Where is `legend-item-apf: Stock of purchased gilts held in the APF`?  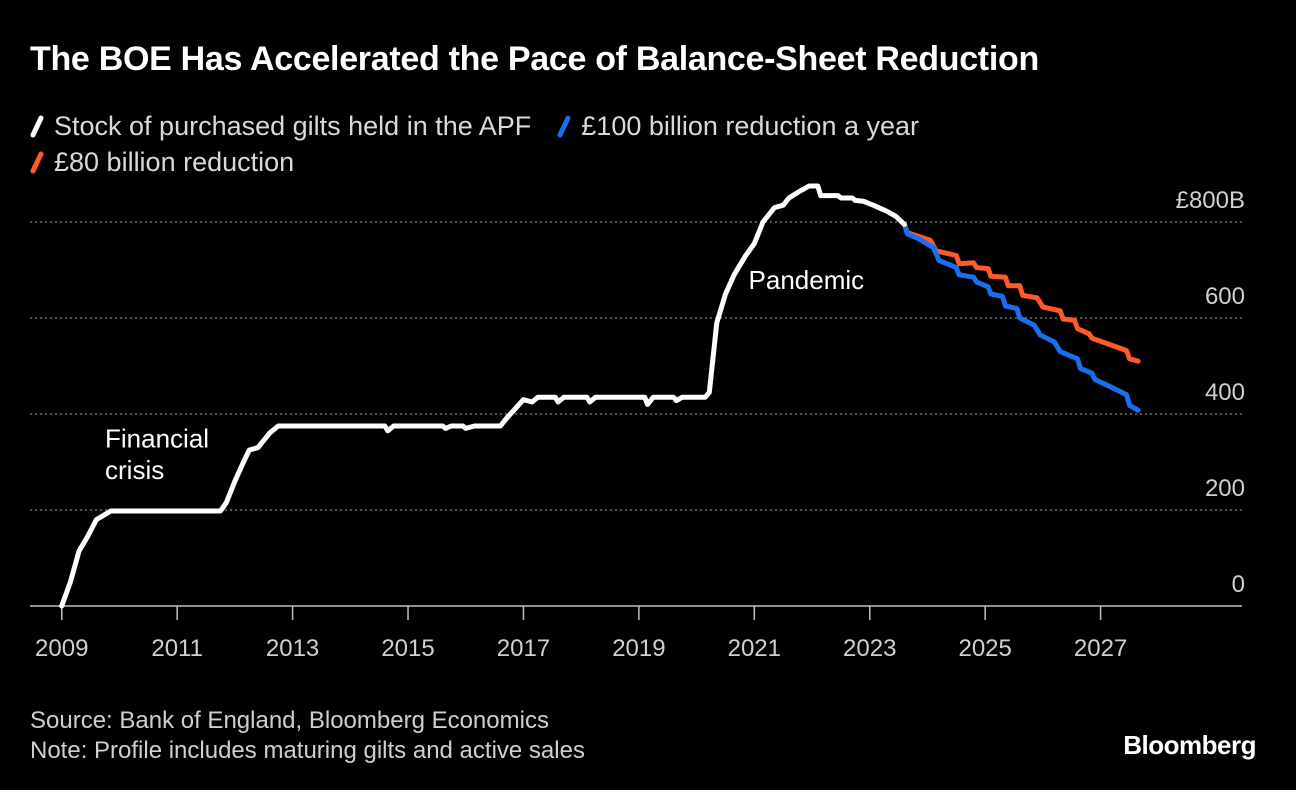 legend-item-apf: Stock of purchased gilts held in the APF is located at coordinates (280, 126).